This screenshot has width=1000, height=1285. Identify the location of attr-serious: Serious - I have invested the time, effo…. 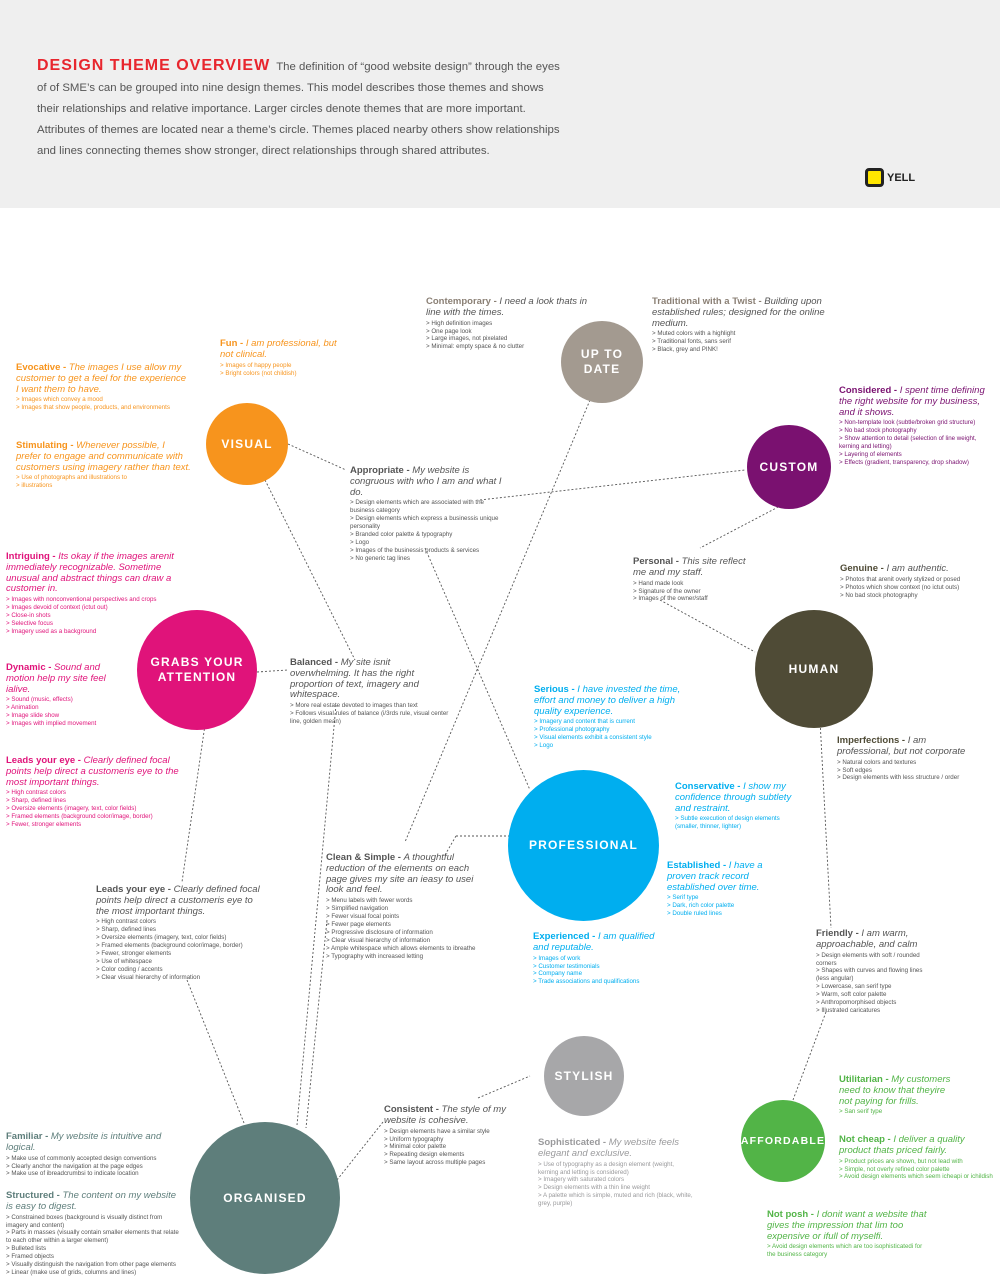
(607, 717).